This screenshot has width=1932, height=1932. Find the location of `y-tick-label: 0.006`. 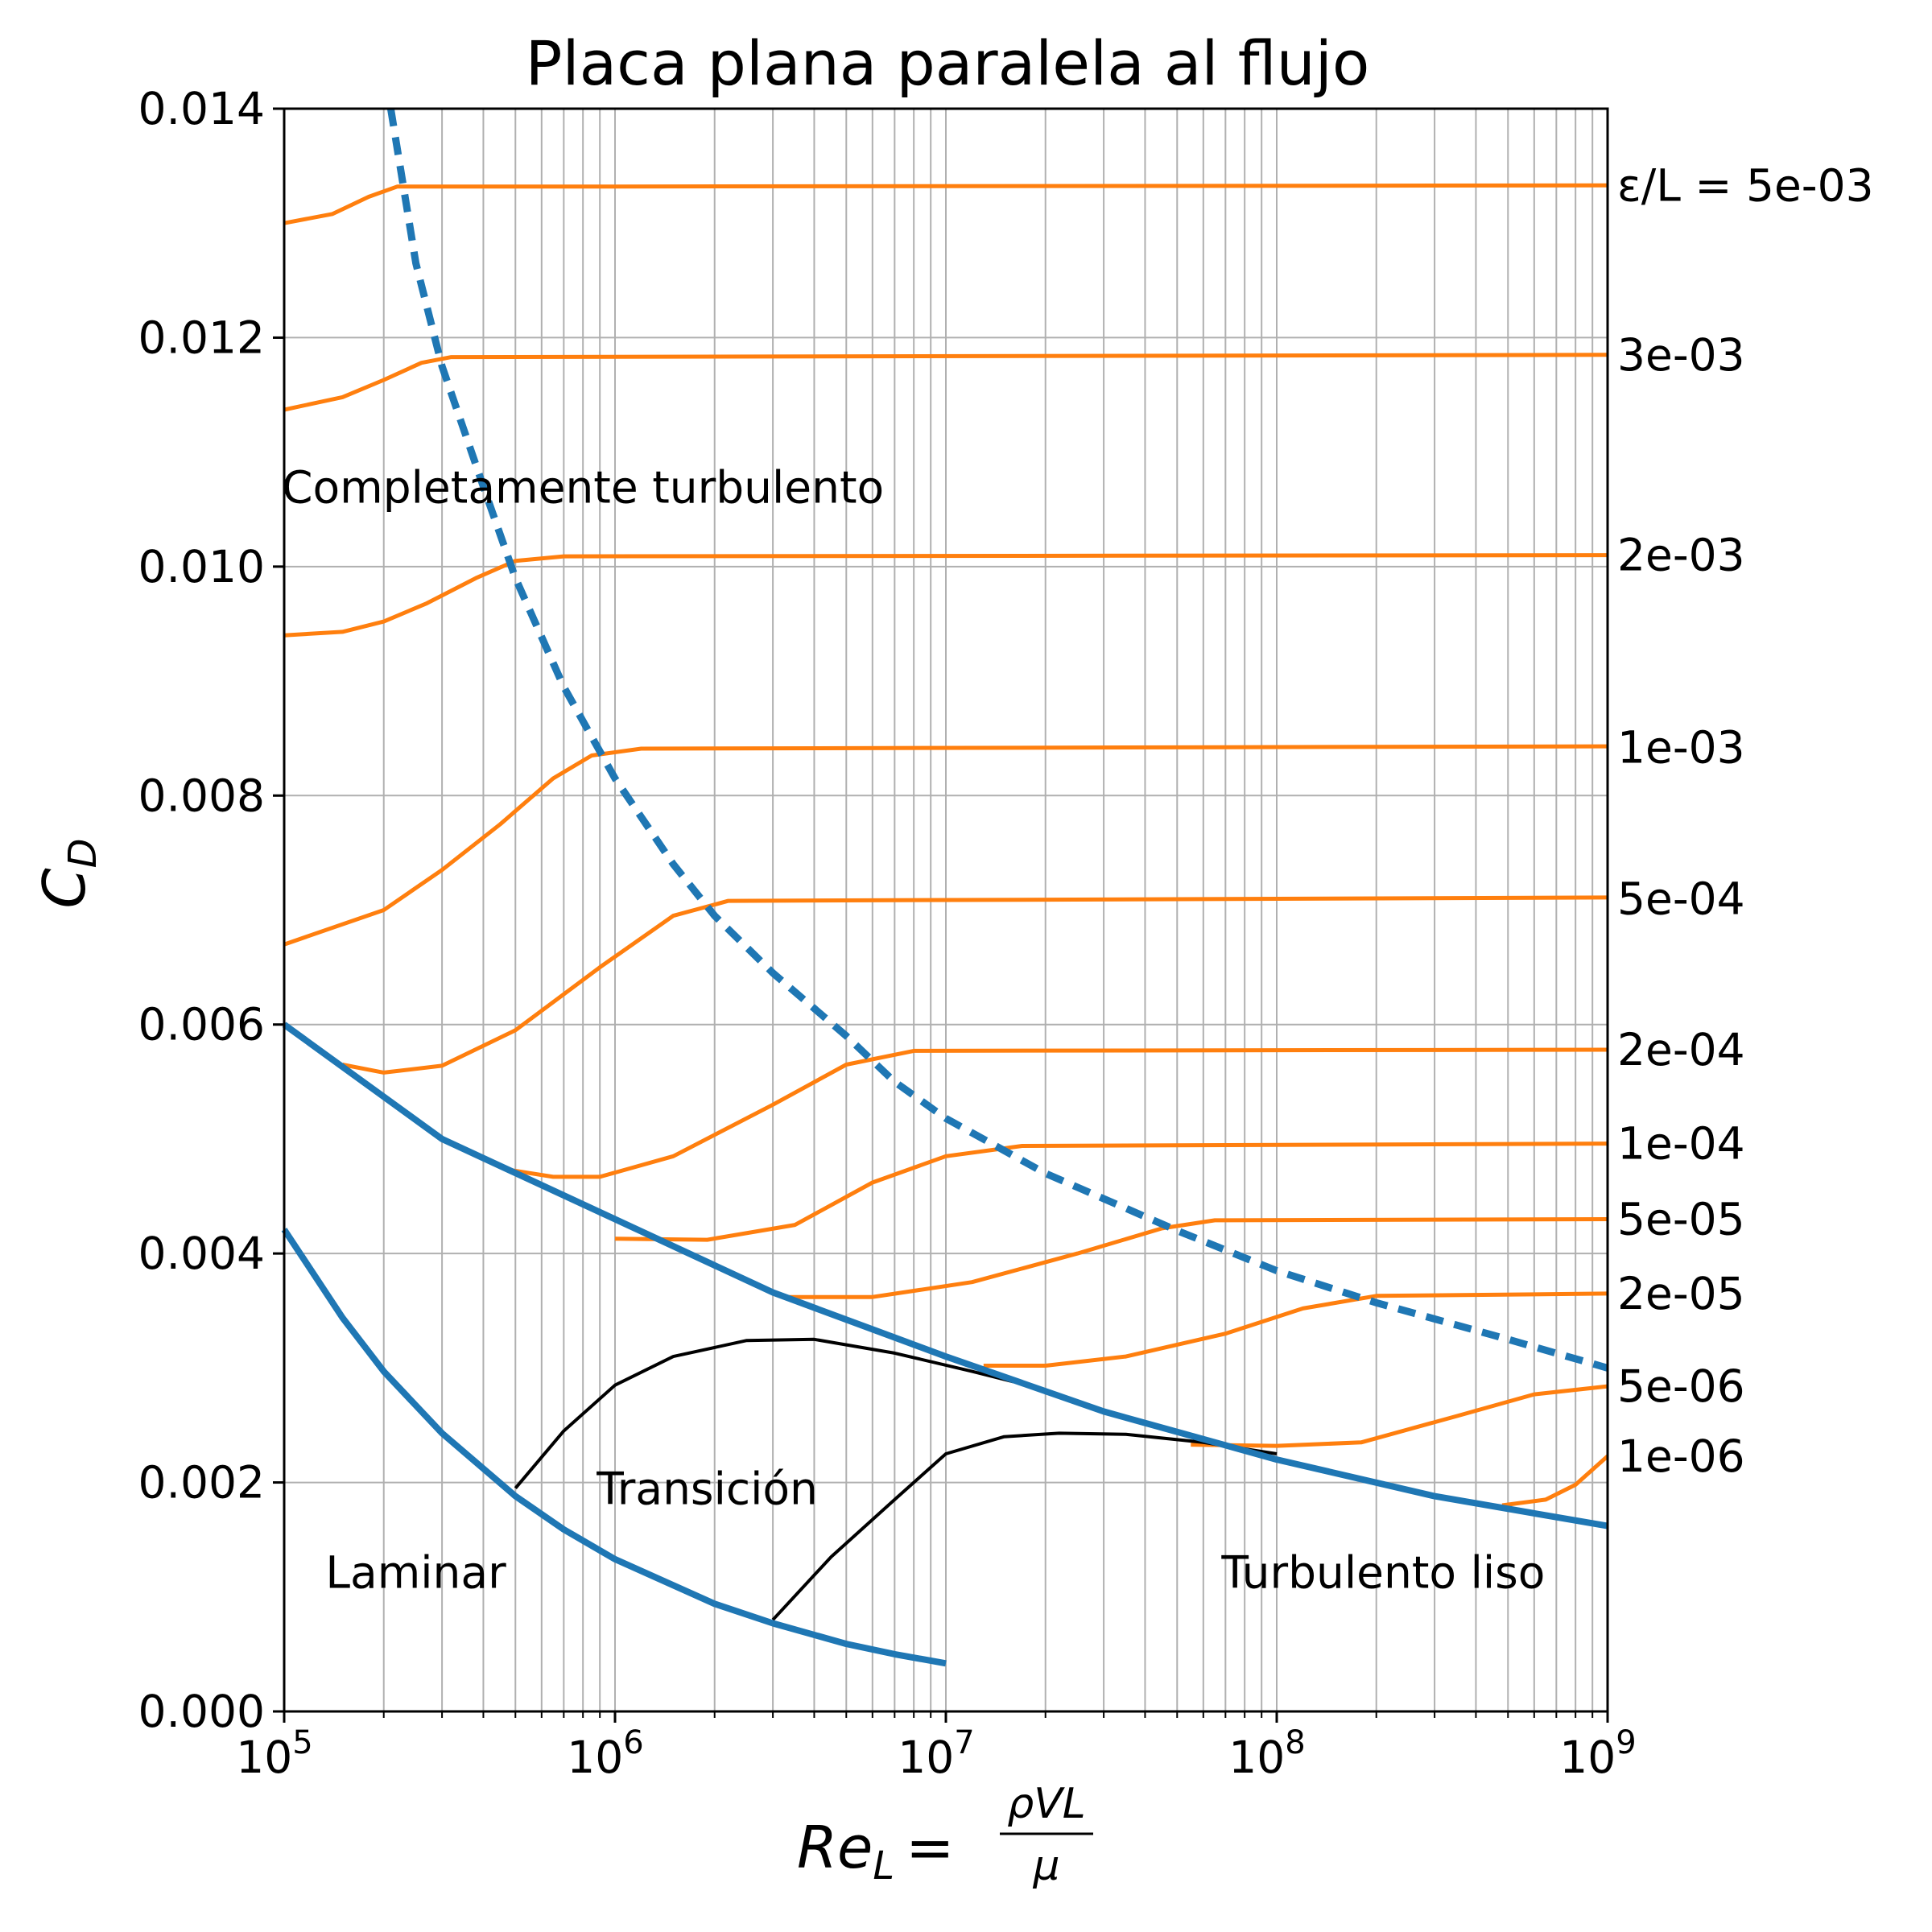

y-tick-label: 0.006 is located at coordinates (201, 1025).